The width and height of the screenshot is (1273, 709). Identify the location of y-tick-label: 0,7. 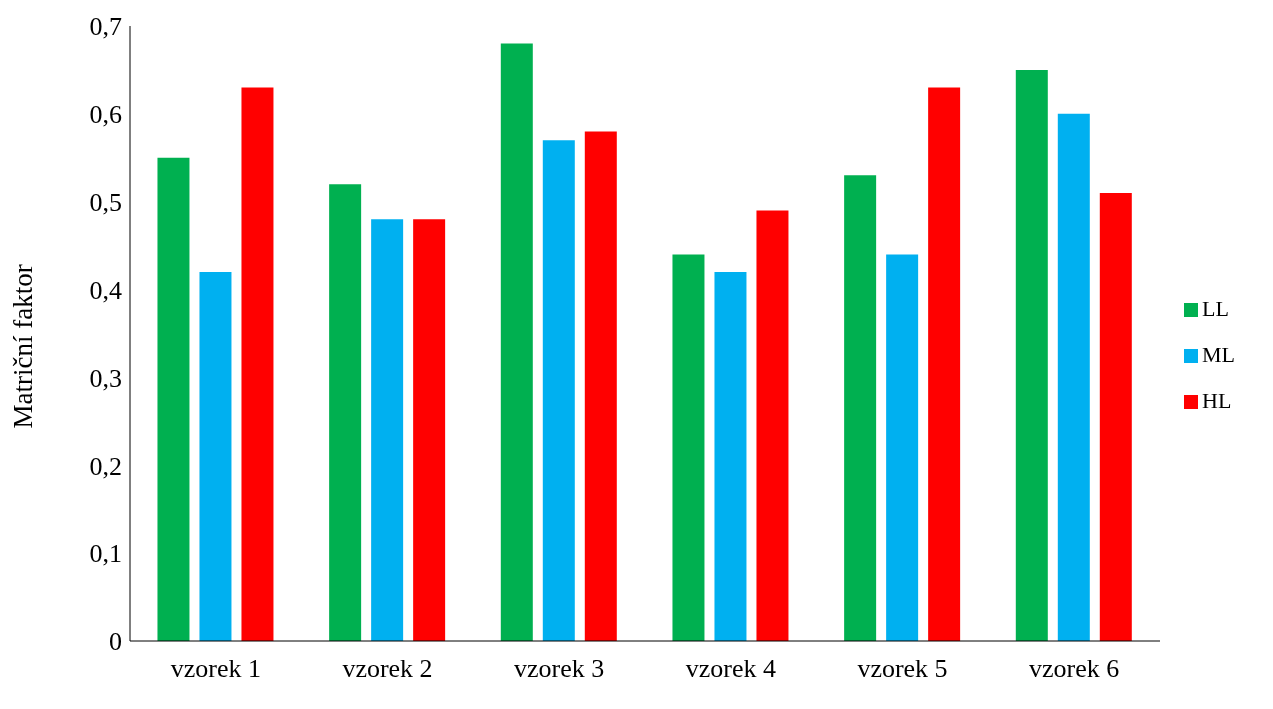
(105, 27).